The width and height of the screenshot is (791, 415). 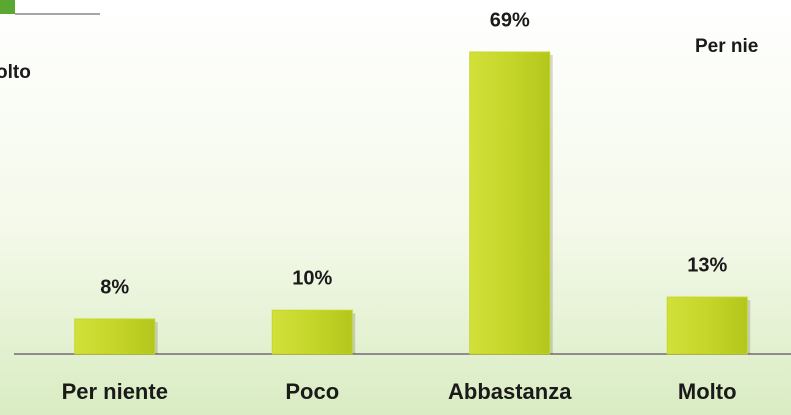 What do you see at coordinates (707, 265) in the screenshot?
I see `value-label: 13%` at bounding box center [707, 265].